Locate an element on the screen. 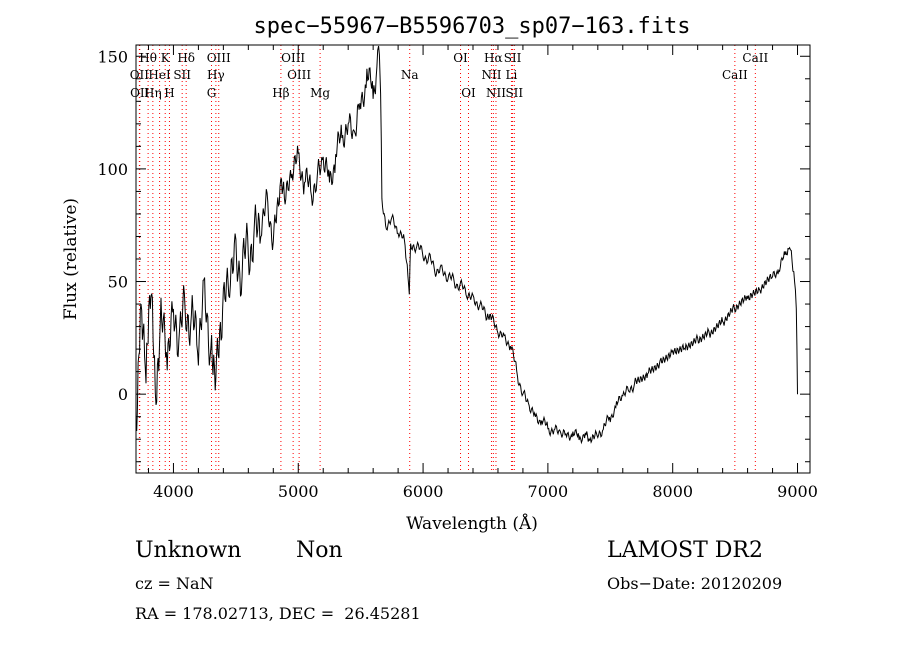 This screenshot has height=650, width=900. line-label: HeI is located at coordinates (159, 75).